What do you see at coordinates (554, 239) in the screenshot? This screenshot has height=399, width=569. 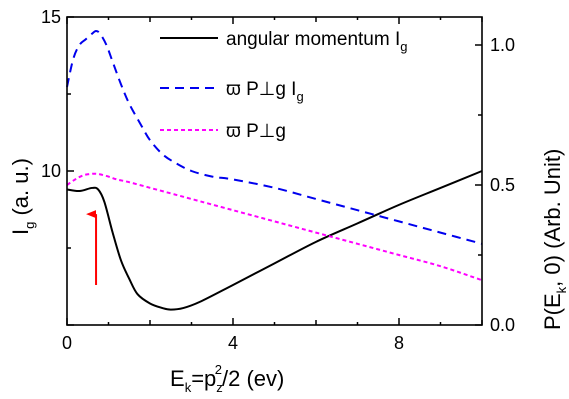 I see `y-axis-label-right: P(Ek, 0) (Arb. Unit)` at bounding box center [554, 239].